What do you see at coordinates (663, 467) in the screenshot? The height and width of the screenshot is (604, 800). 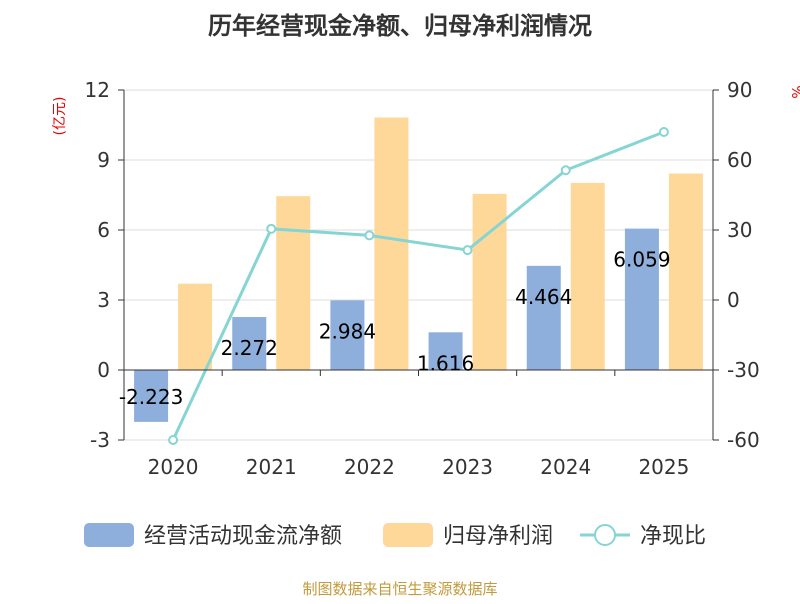 I see `x-tick-label: 2025` at bounding box center [663, 467].